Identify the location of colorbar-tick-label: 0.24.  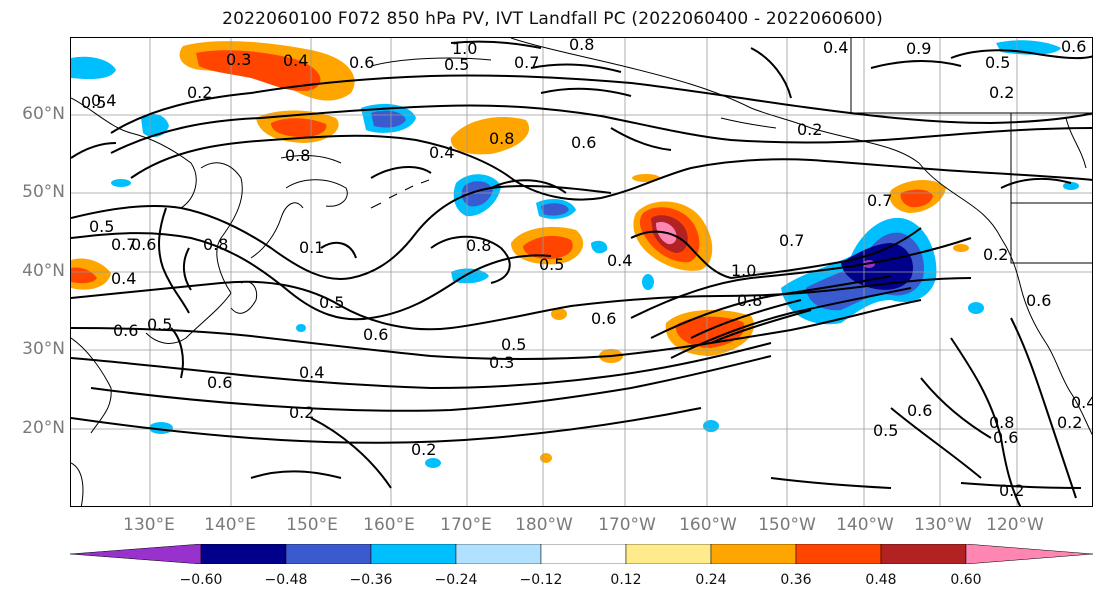
(711, 580).